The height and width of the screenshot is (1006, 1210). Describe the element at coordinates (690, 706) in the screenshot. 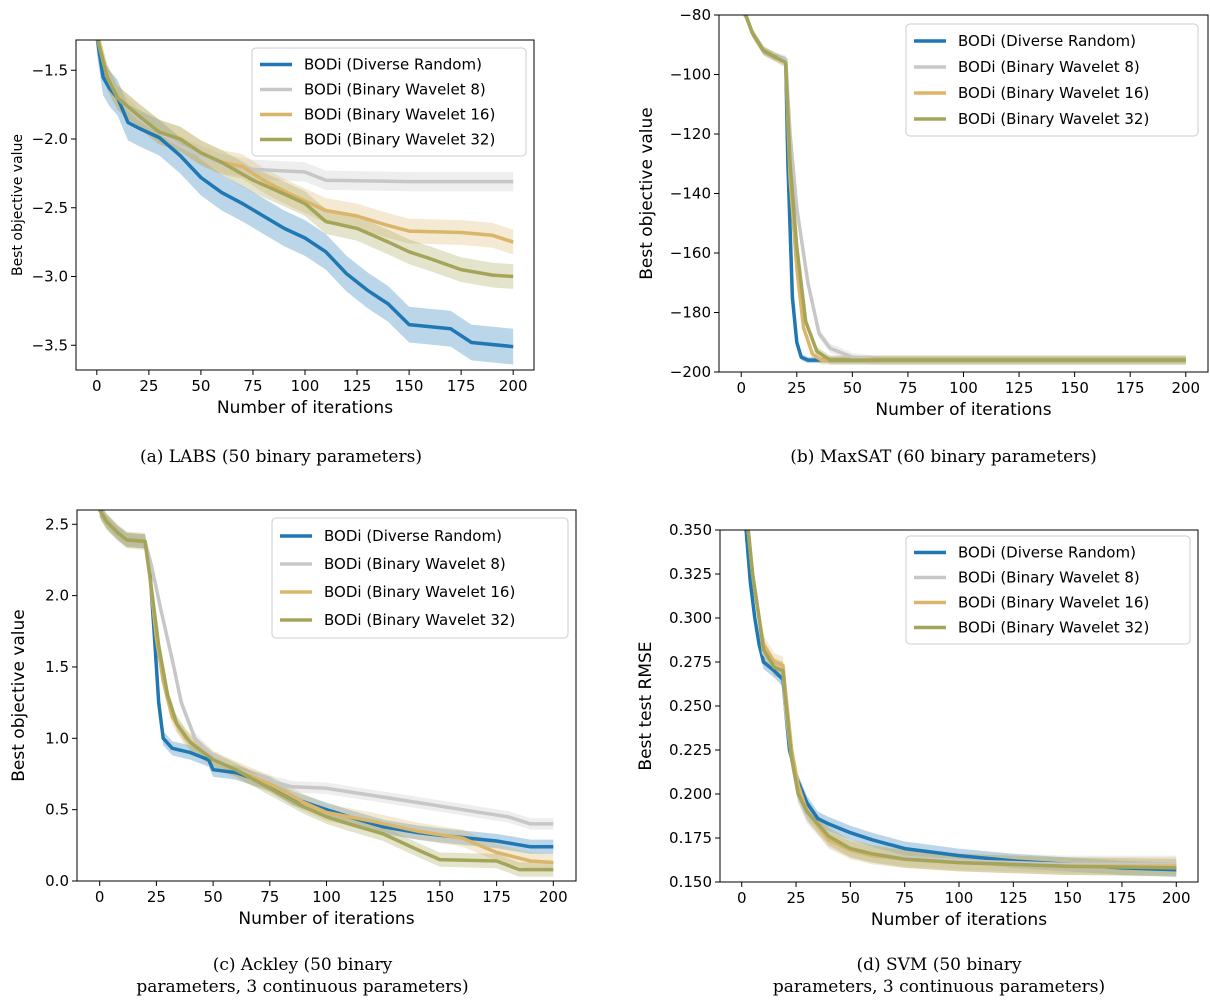

I see `y-tick-label: 0.250` at that location.